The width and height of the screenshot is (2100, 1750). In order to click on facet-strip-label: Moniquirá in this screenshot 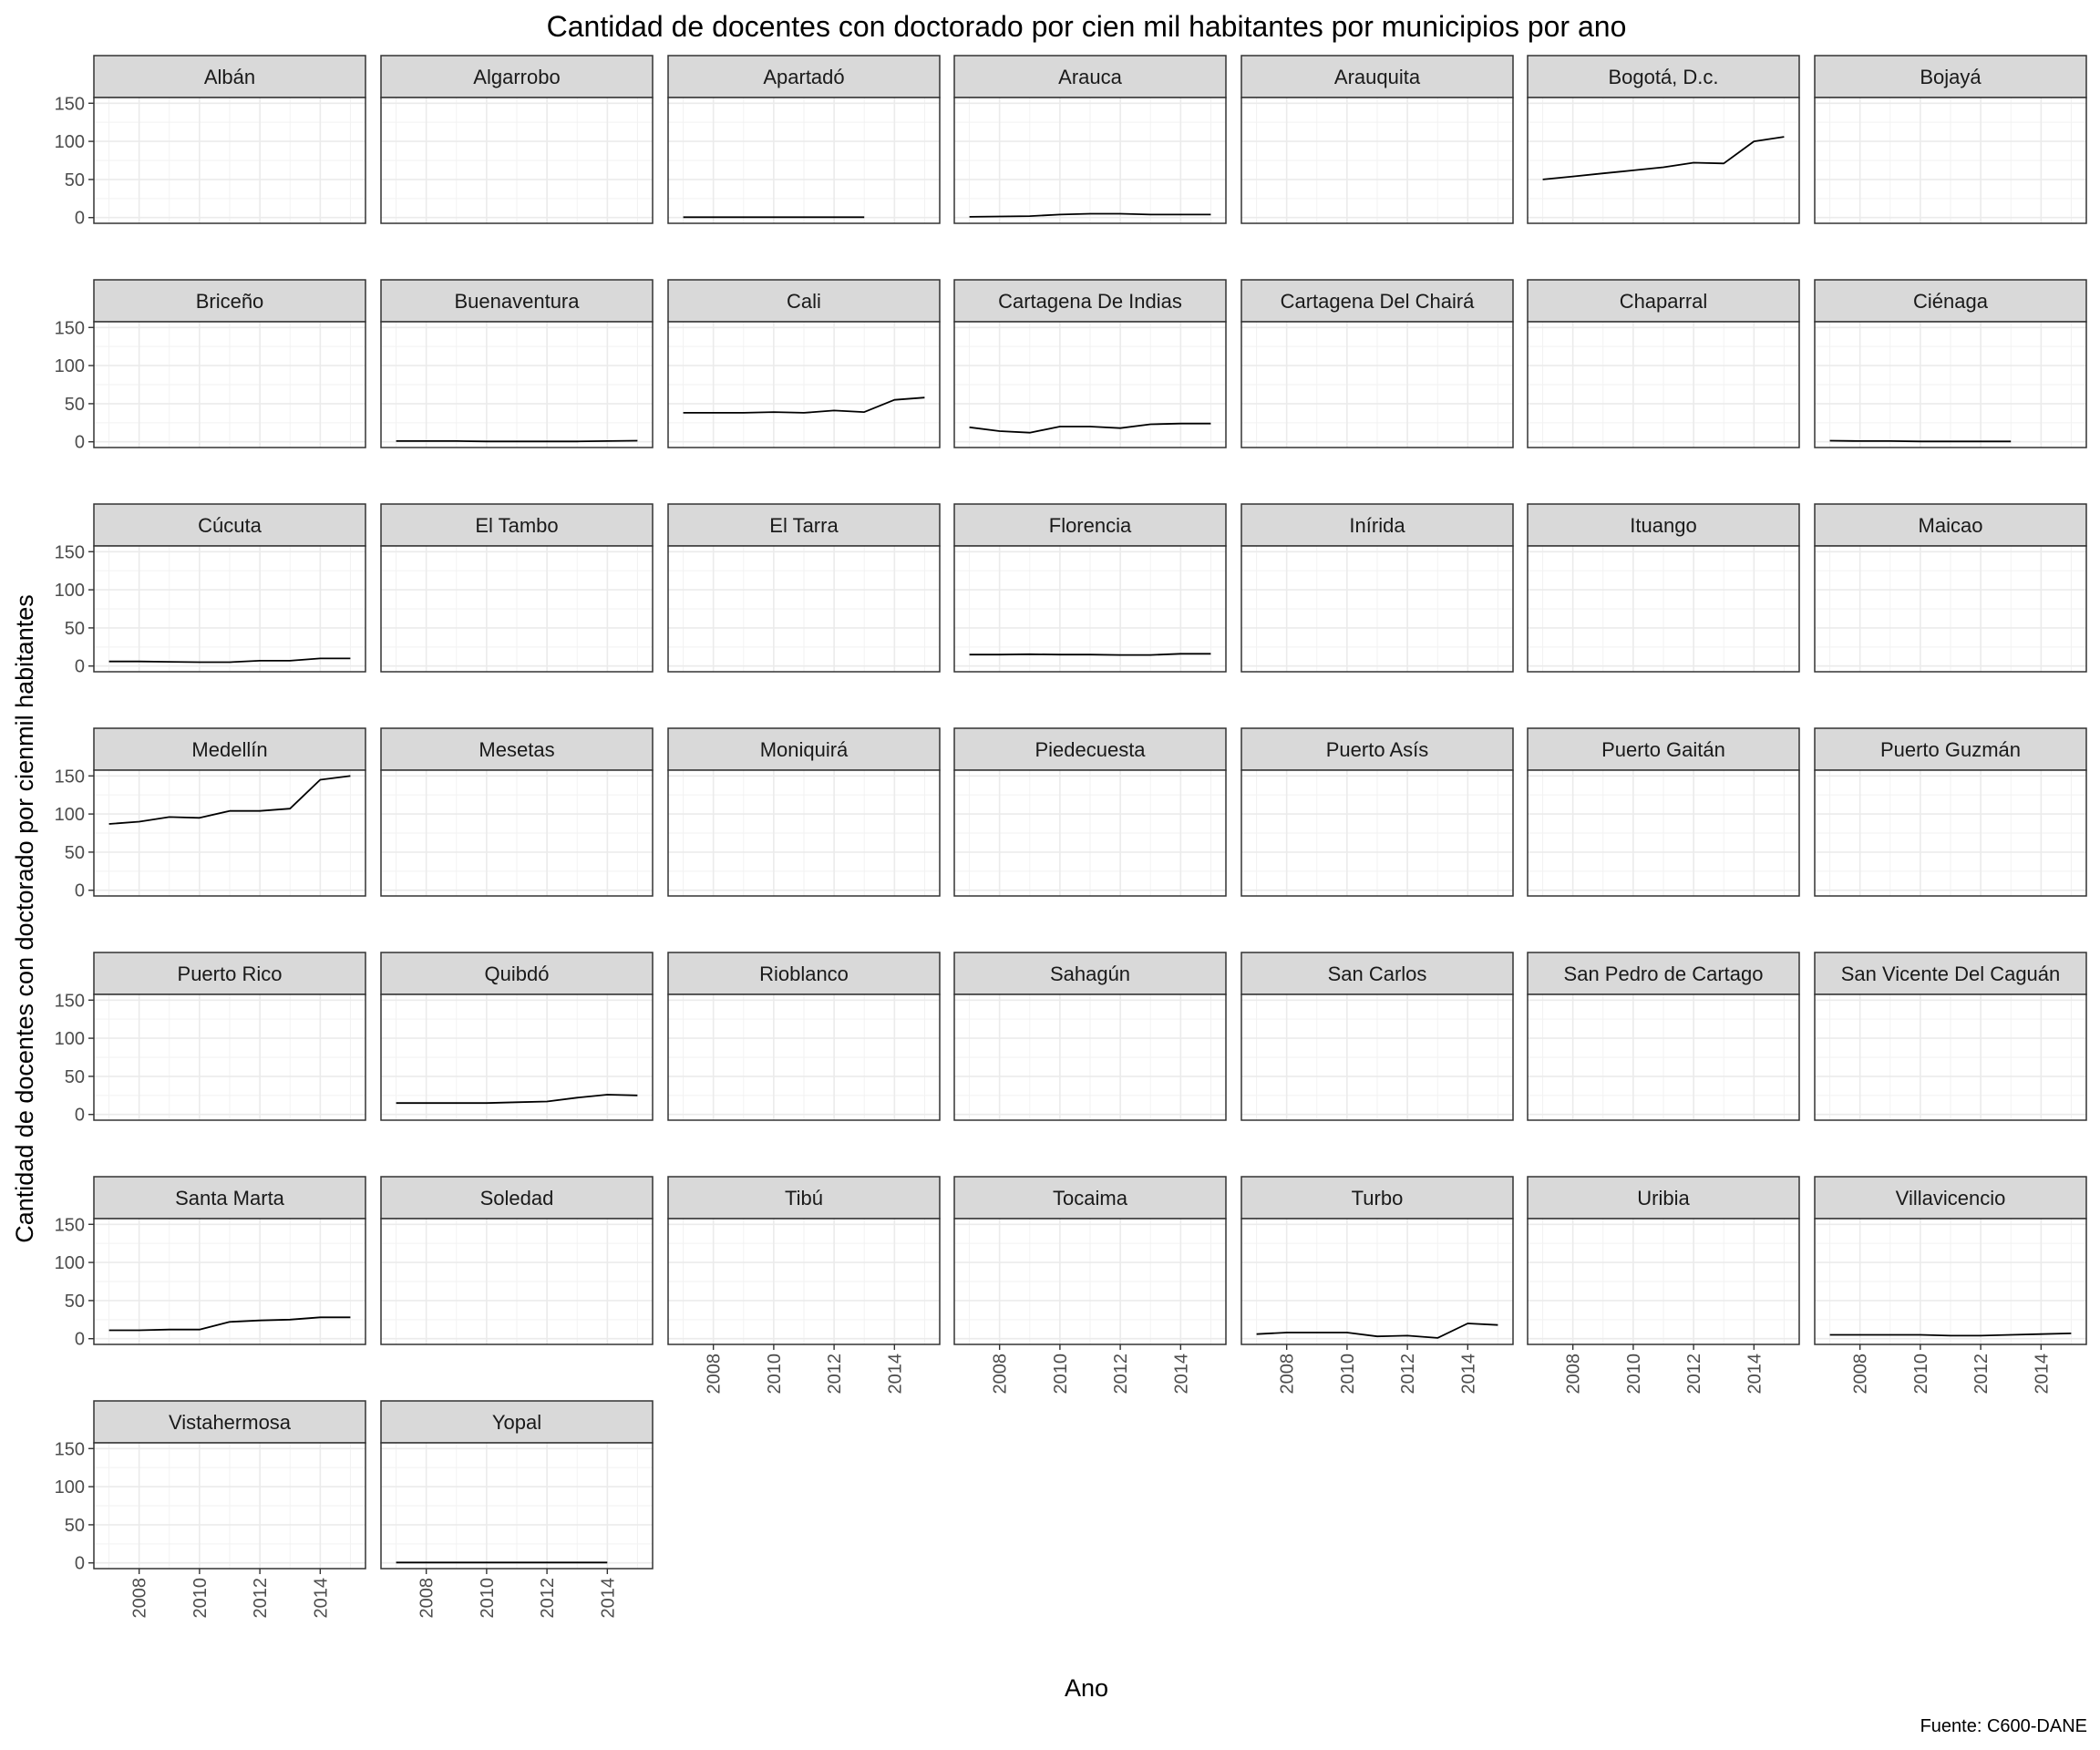, I will do `click(804, 749)`.